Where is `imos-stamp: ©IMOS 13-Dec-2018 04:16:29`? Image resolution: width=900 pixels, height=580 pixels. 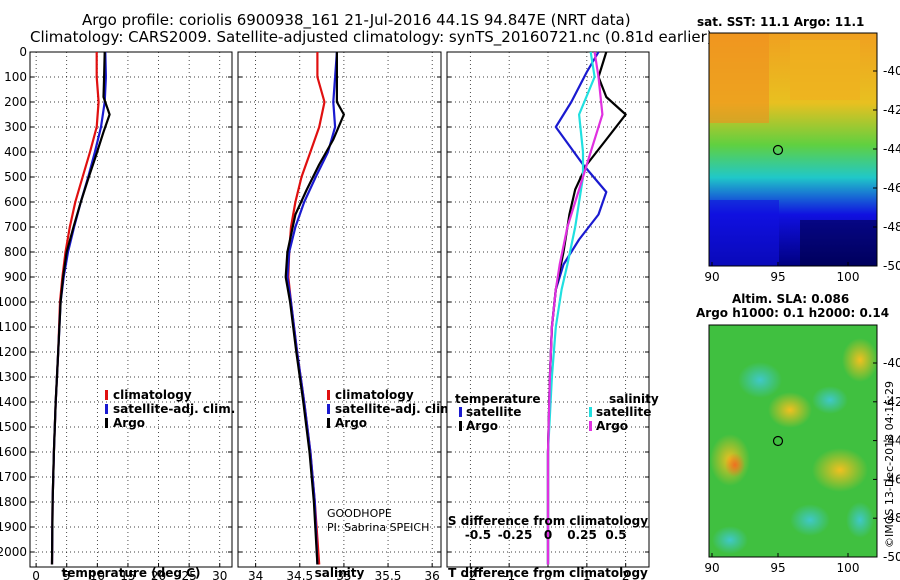 imos-stamp: ©IMOS 13-Dec-2018 04:16:29 is located at coordinates (889, 464).